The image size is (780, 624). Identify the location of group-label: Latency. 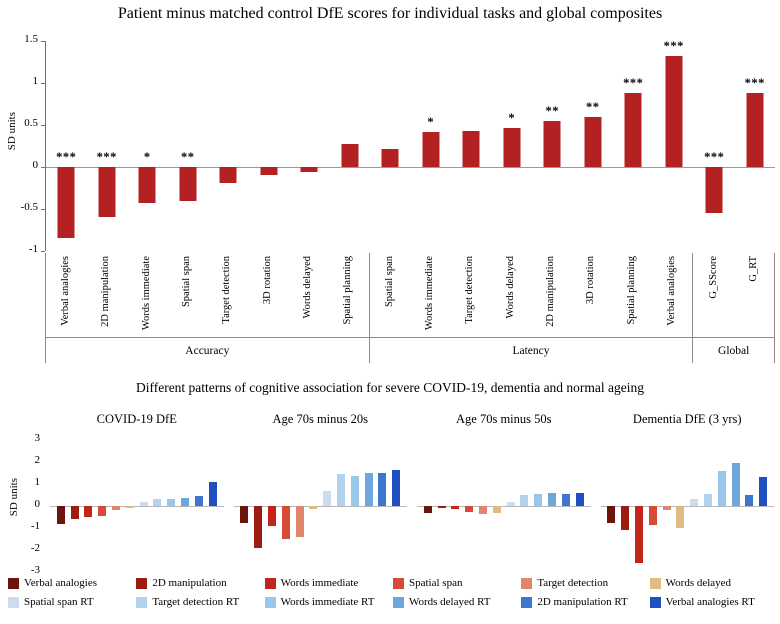
(531, 350).